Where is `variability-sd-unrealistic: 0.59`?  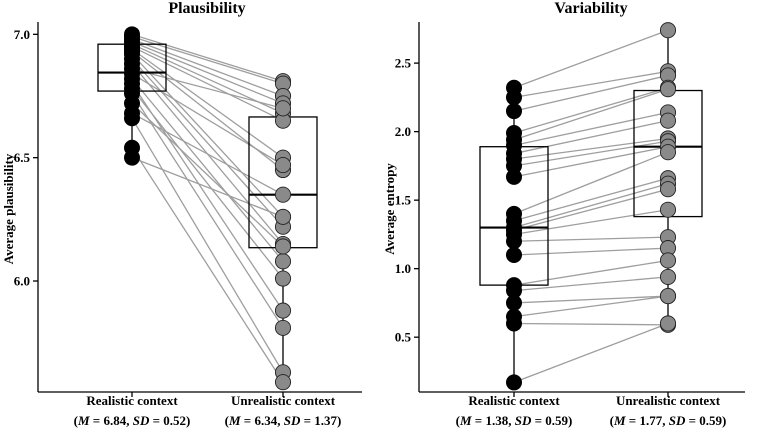 variability-sd-unrealistic: 0.59 is located at coordinates (710, 420).